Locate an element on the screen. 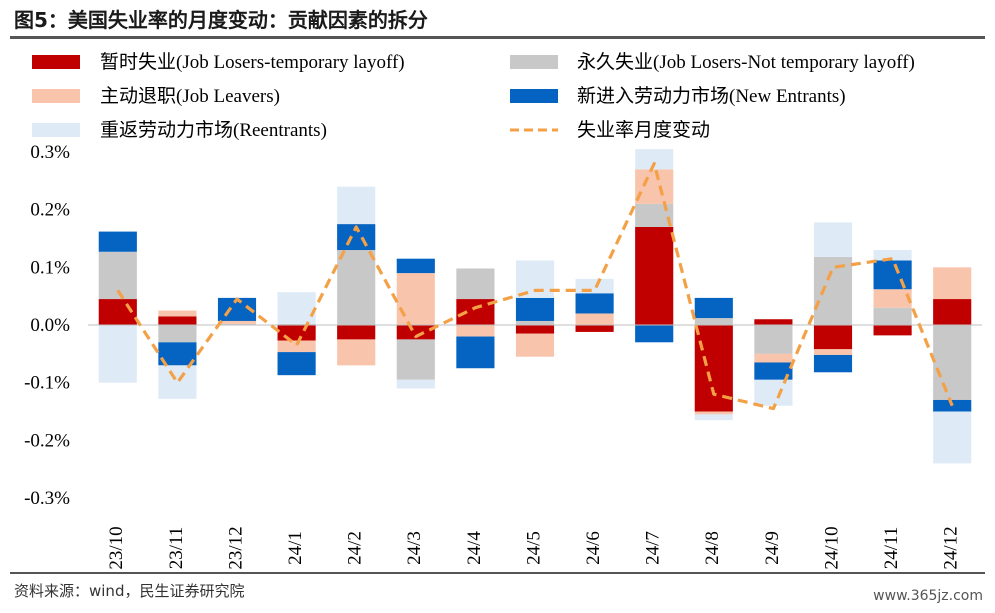 Image resolution: width=995 pixels, height=613 pixels. x-tick-label: 24/5 is located at coordinates (533, 548).